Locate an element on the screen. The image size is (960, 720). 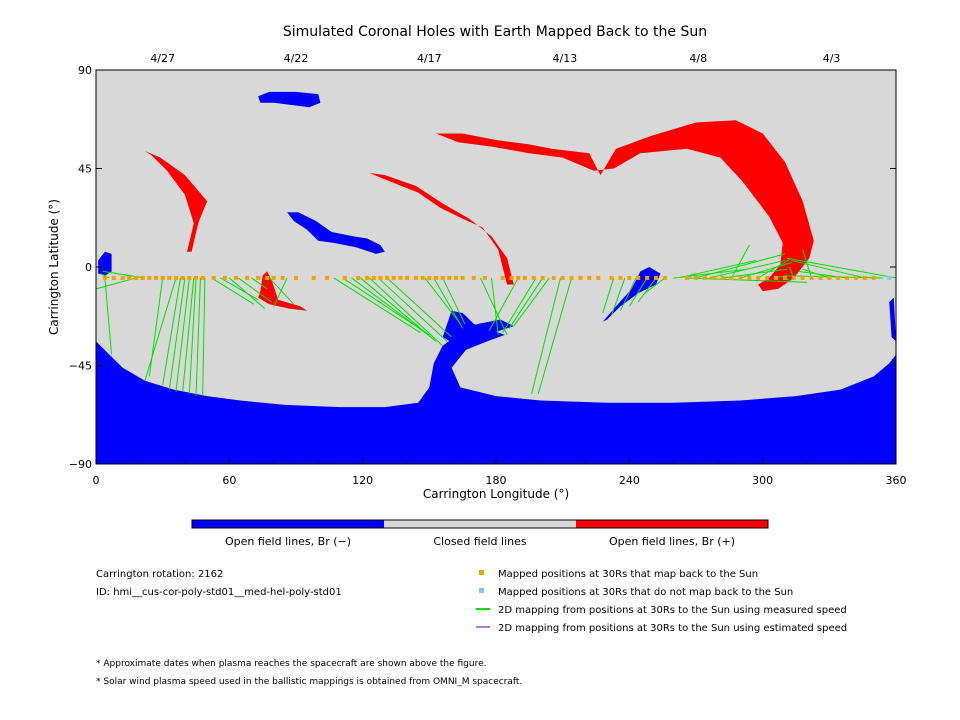
north-small-hole is located at coordinates (289, 99).